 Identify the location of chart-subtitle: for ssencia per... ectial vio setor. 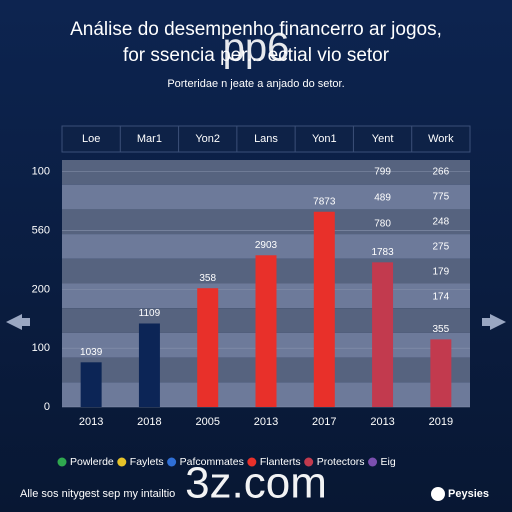
(256, 55).